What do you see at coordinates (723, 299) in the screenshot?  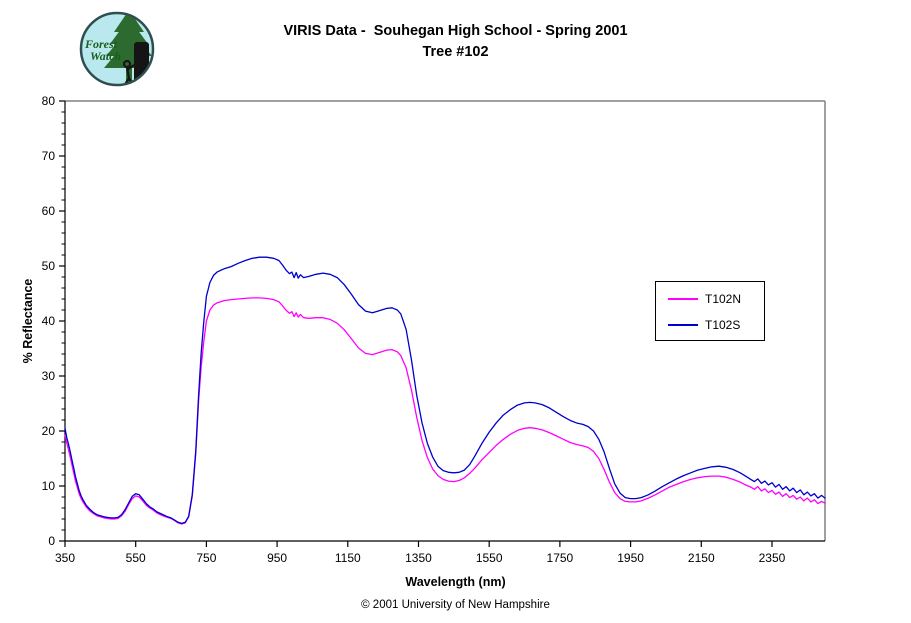 I see `legend-label-t102n: T102N` at bounding box center [723, 299].